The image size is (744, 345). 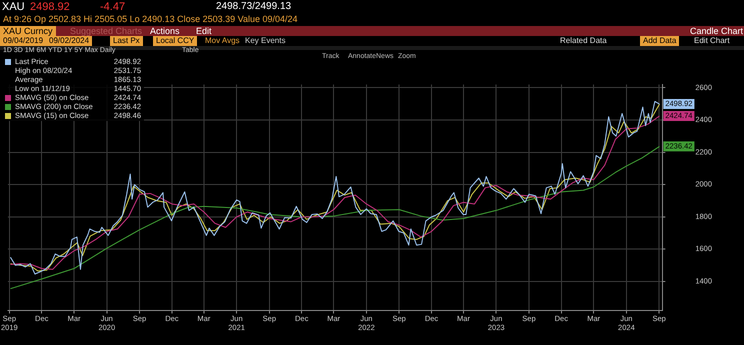 I want to click on text: Suggested Charts, so click(x=106, y=31).